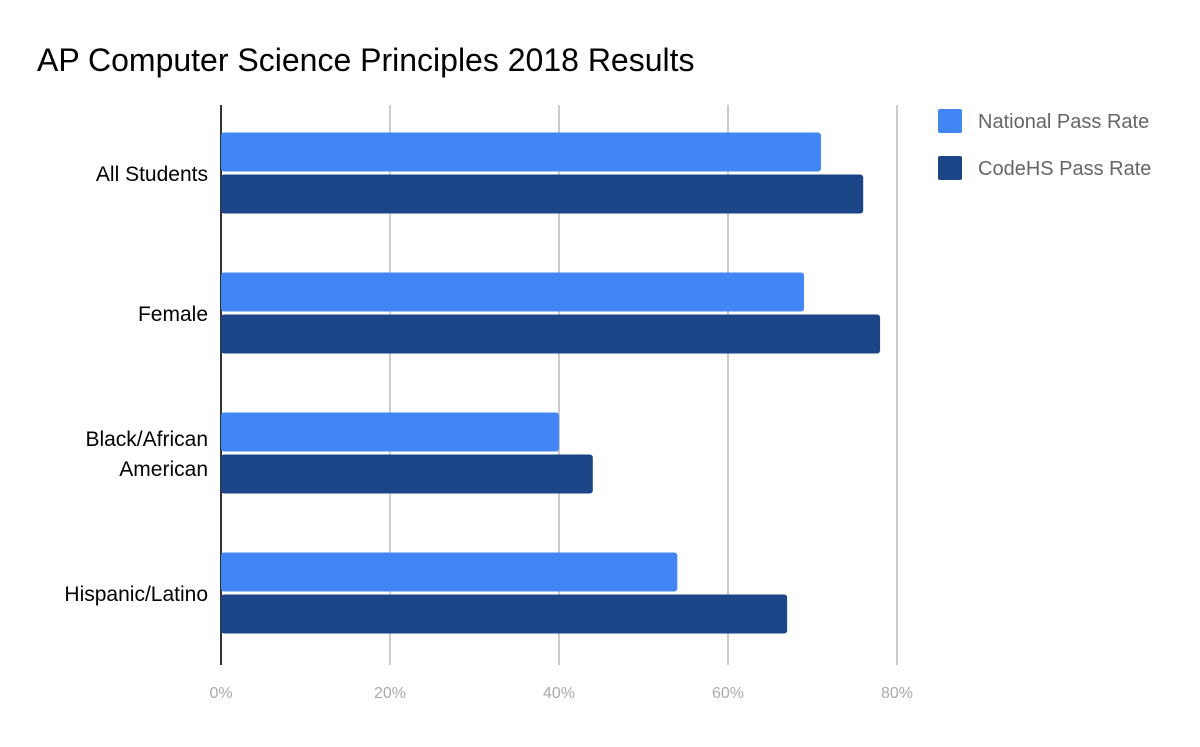 Image resolution: width=1200 pixels, height=747 pixels. Describe the element at coordinates (897, 693) in the screenshot. I see `x-tick-label: 80%` at that location.